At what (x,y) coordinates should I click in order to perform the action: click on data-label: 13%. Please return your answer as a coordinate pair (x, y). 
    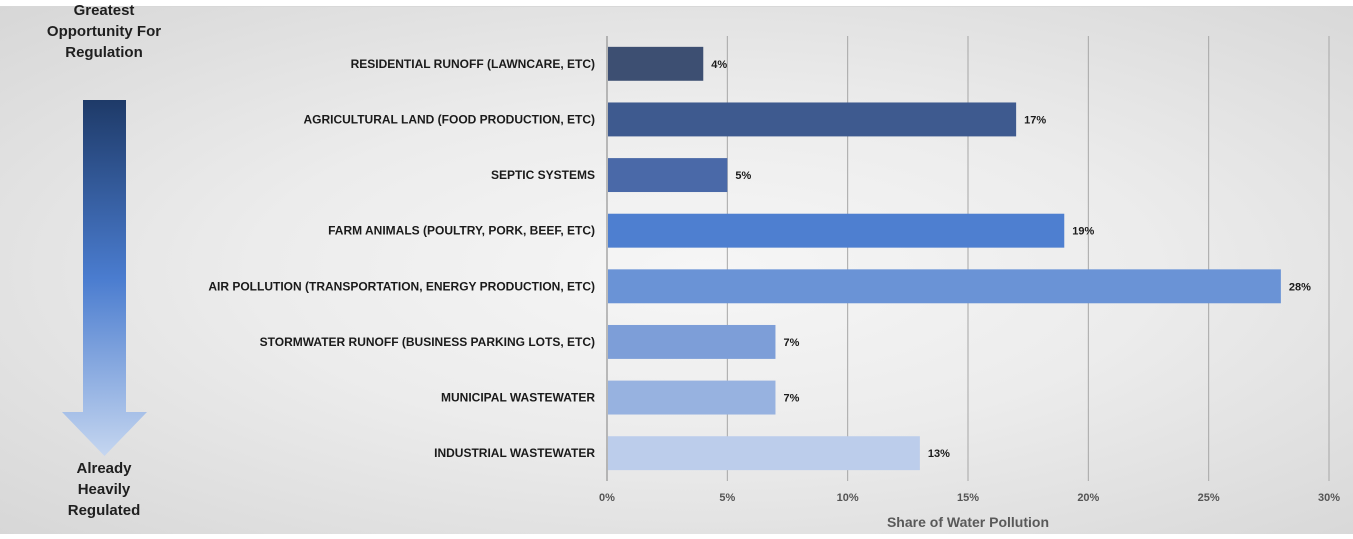
    Looking at the image, I should click on (939, 454).